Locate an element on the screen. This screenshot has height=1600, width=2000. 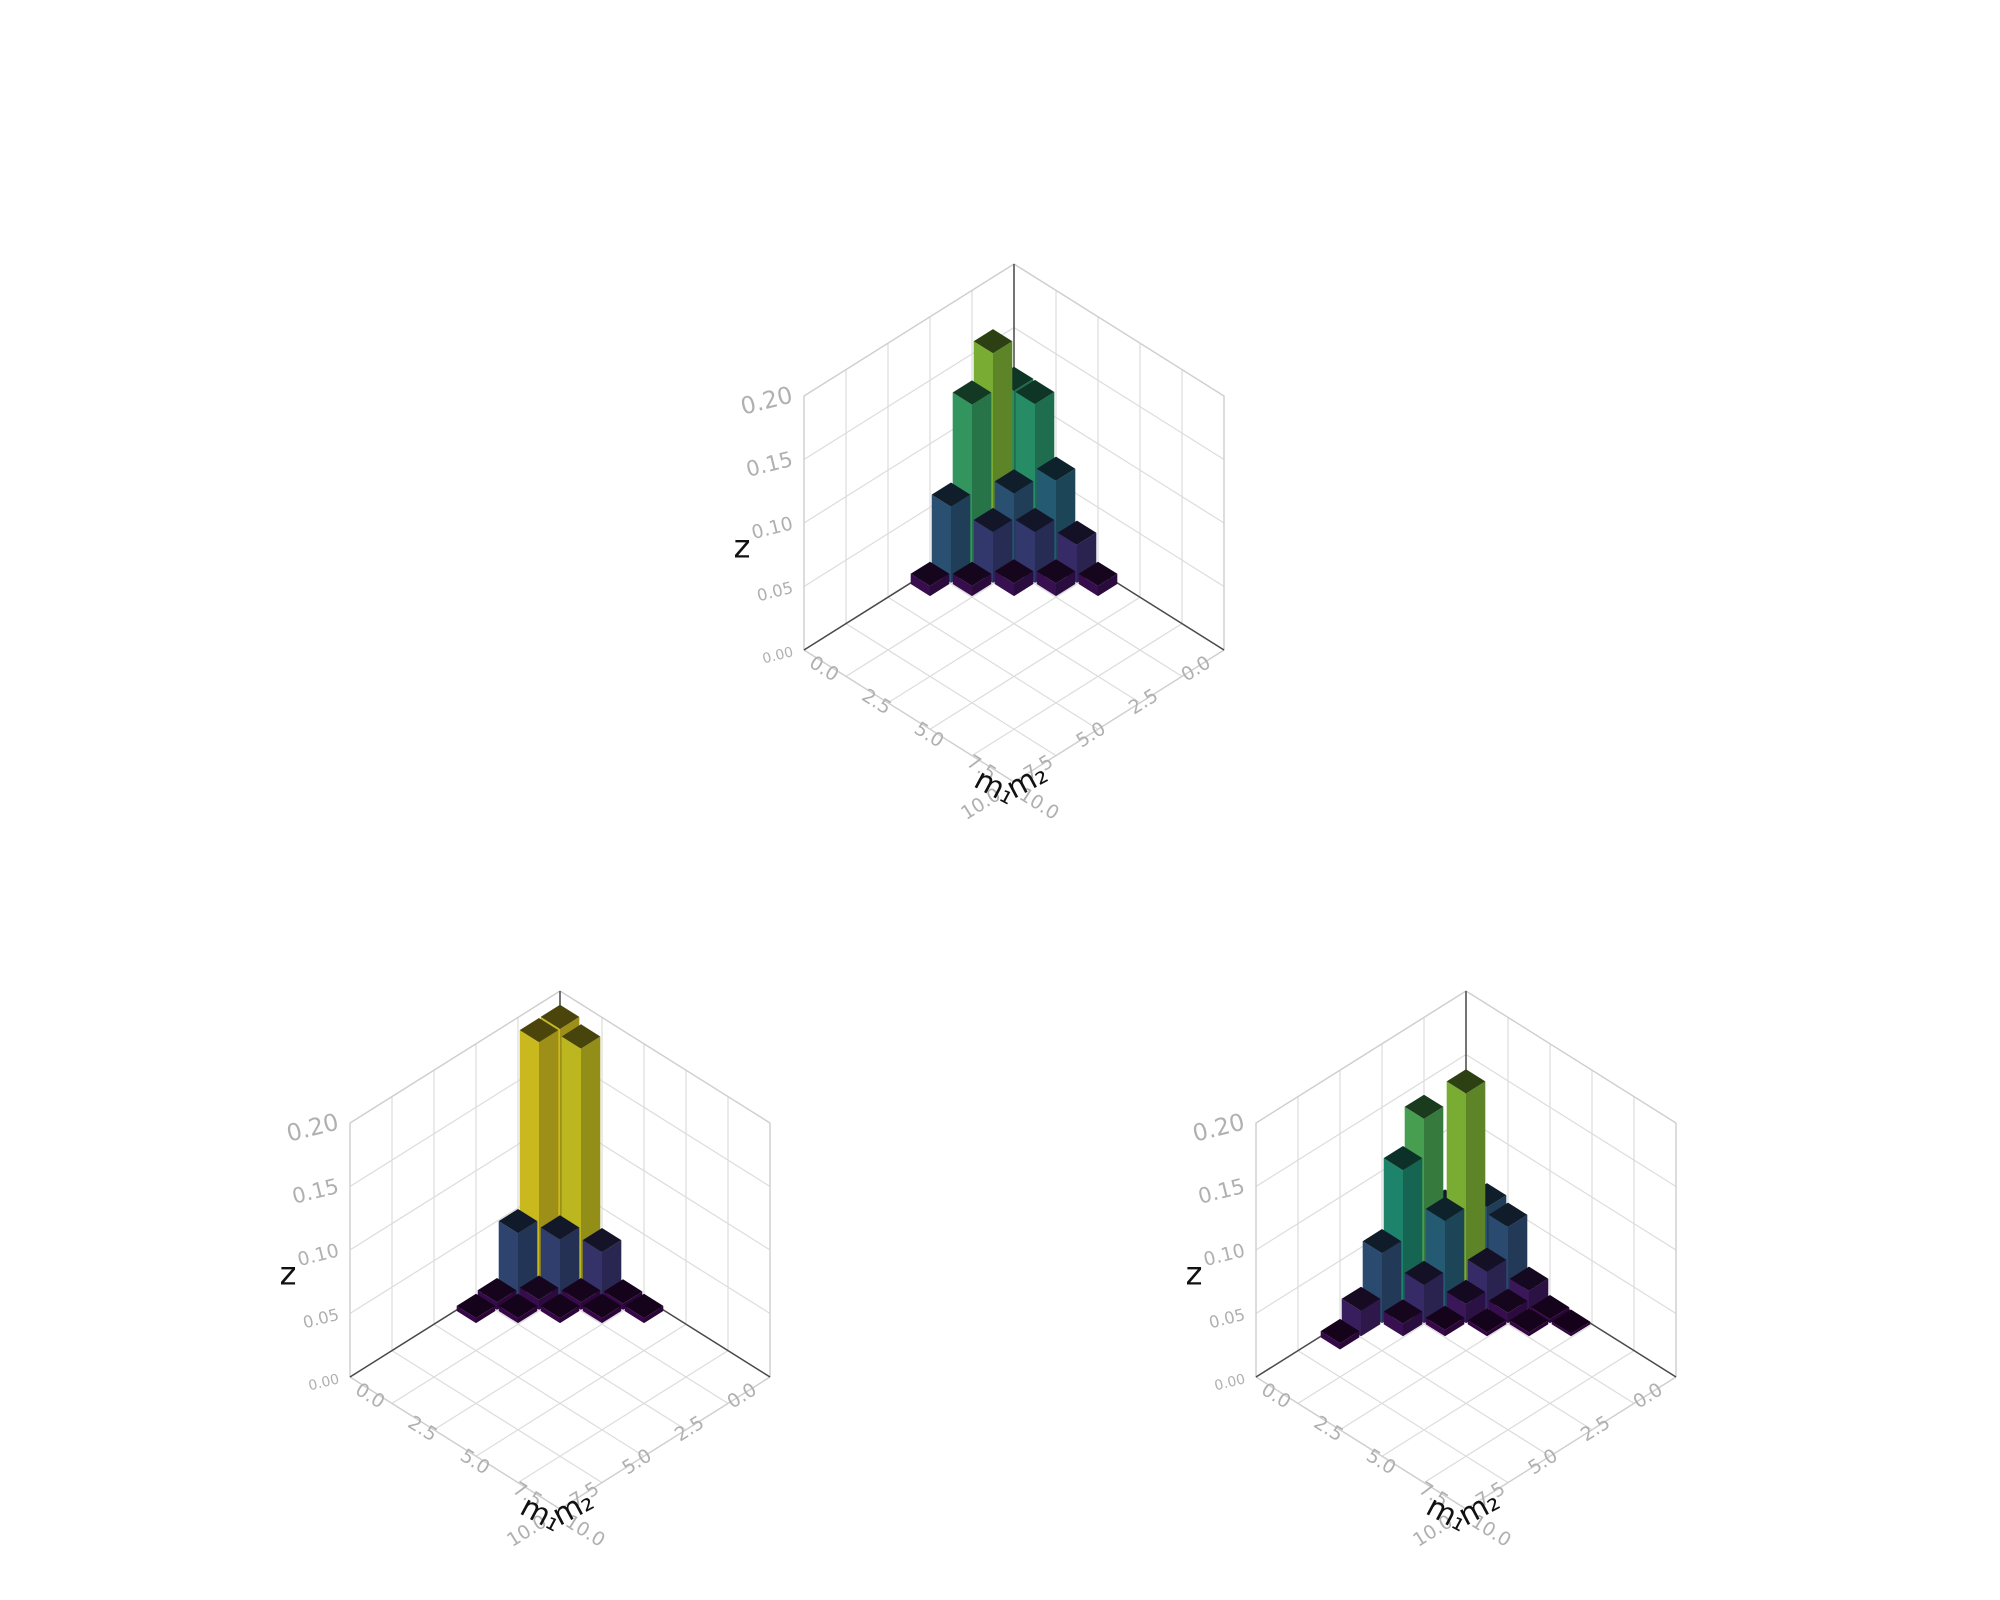
pane-border is located at coordinates (1014, 716).